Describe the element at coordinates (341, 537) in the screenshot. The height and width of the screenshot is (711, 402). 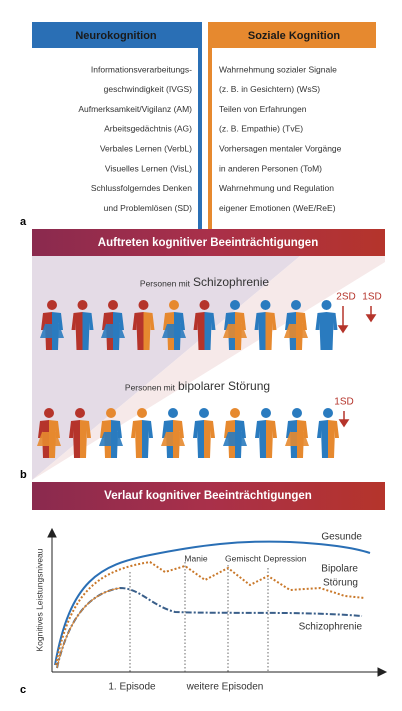
I see `curve-label: Gesunde` at that location.